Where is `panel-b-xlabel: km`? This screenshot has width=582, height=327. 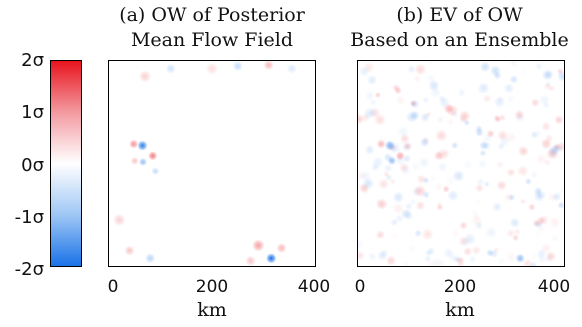 panel-b-xlabel: km is located at coordinates (460, 310).